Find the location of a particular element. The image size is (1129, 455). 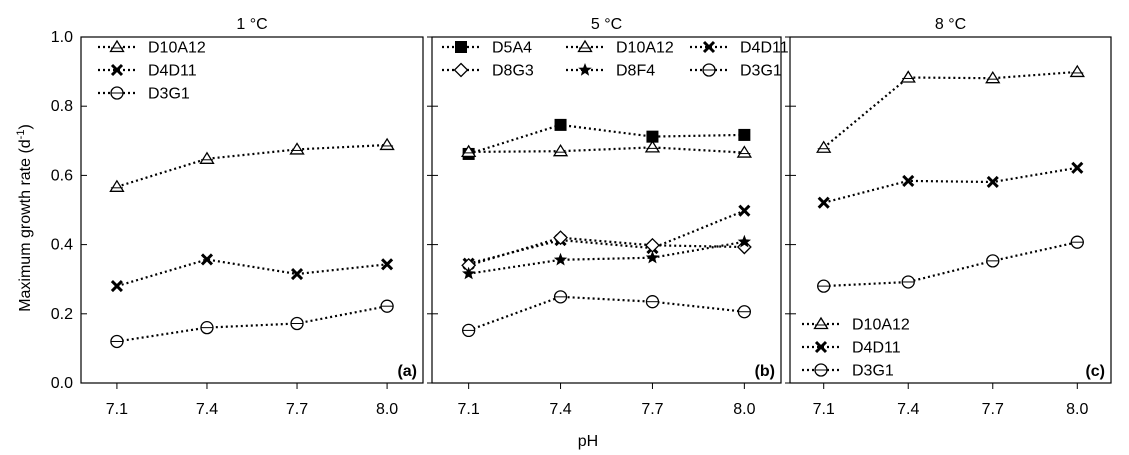

series-d5a4 is located at coordinates (606, 139).